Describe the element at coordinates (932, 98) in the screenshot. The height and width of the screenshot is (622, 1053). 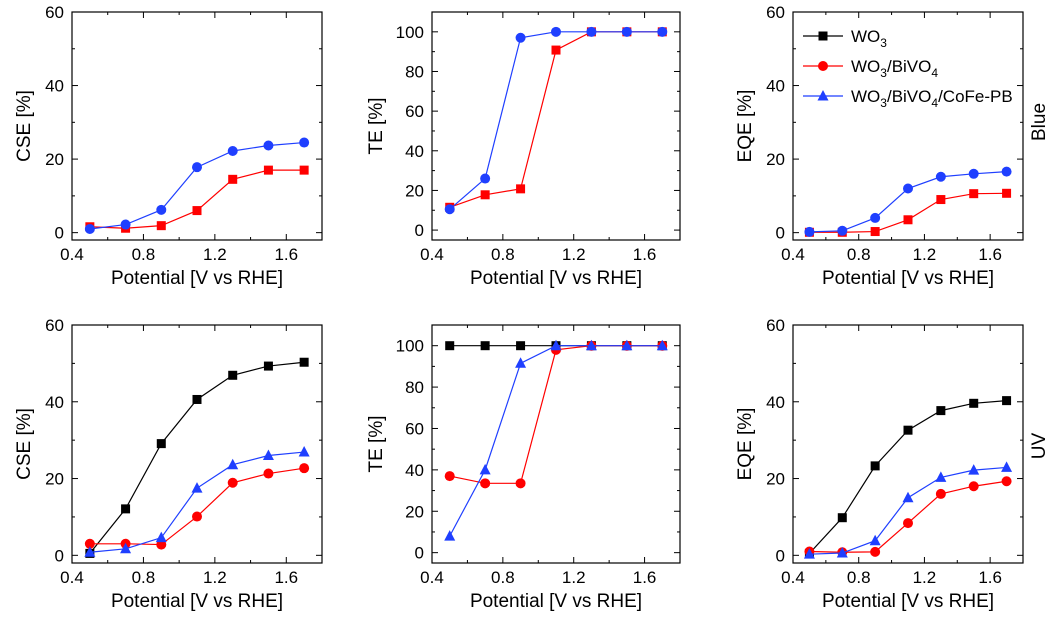
I see `legend-entry: WO3/BiVO4/CoFe-PB` at that location.